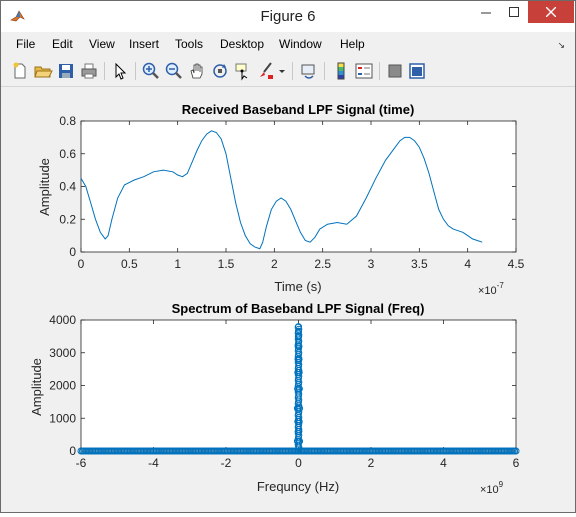 This screenshot has height=517, width=576. Describe the element at coordinates (20, 71) in the screenshot. I see `new-figure-icon` at that location.